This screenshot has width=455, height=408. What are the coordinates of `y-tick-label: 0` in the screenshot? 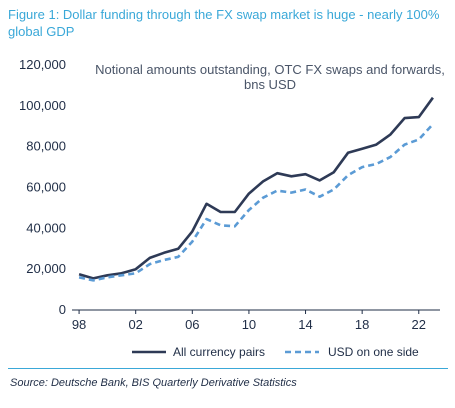 It's located at (62, 309).